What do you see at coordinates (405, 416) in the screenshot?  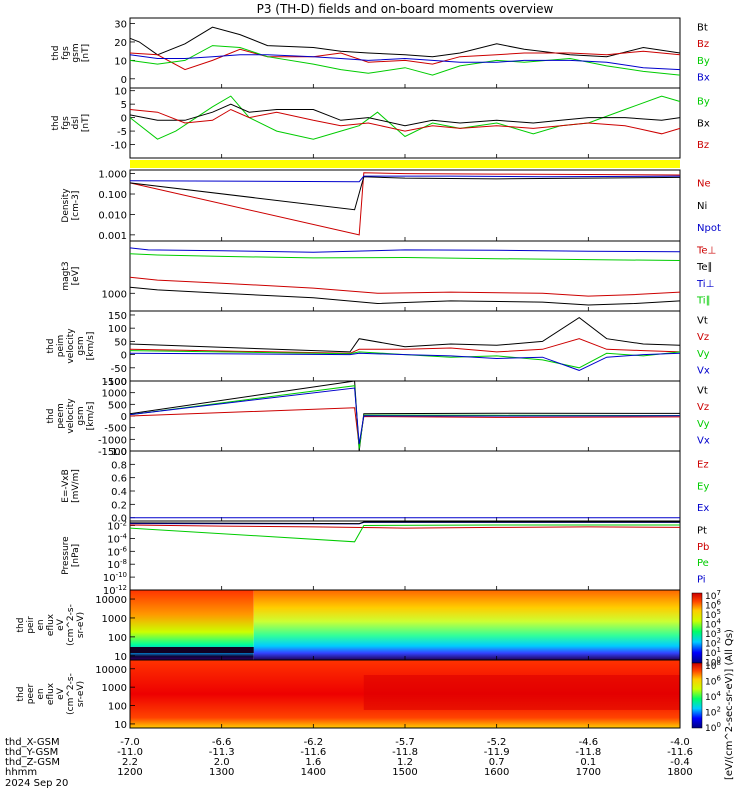 I see `series-peem_velocity-Vx` at bounding box center [405, 416].